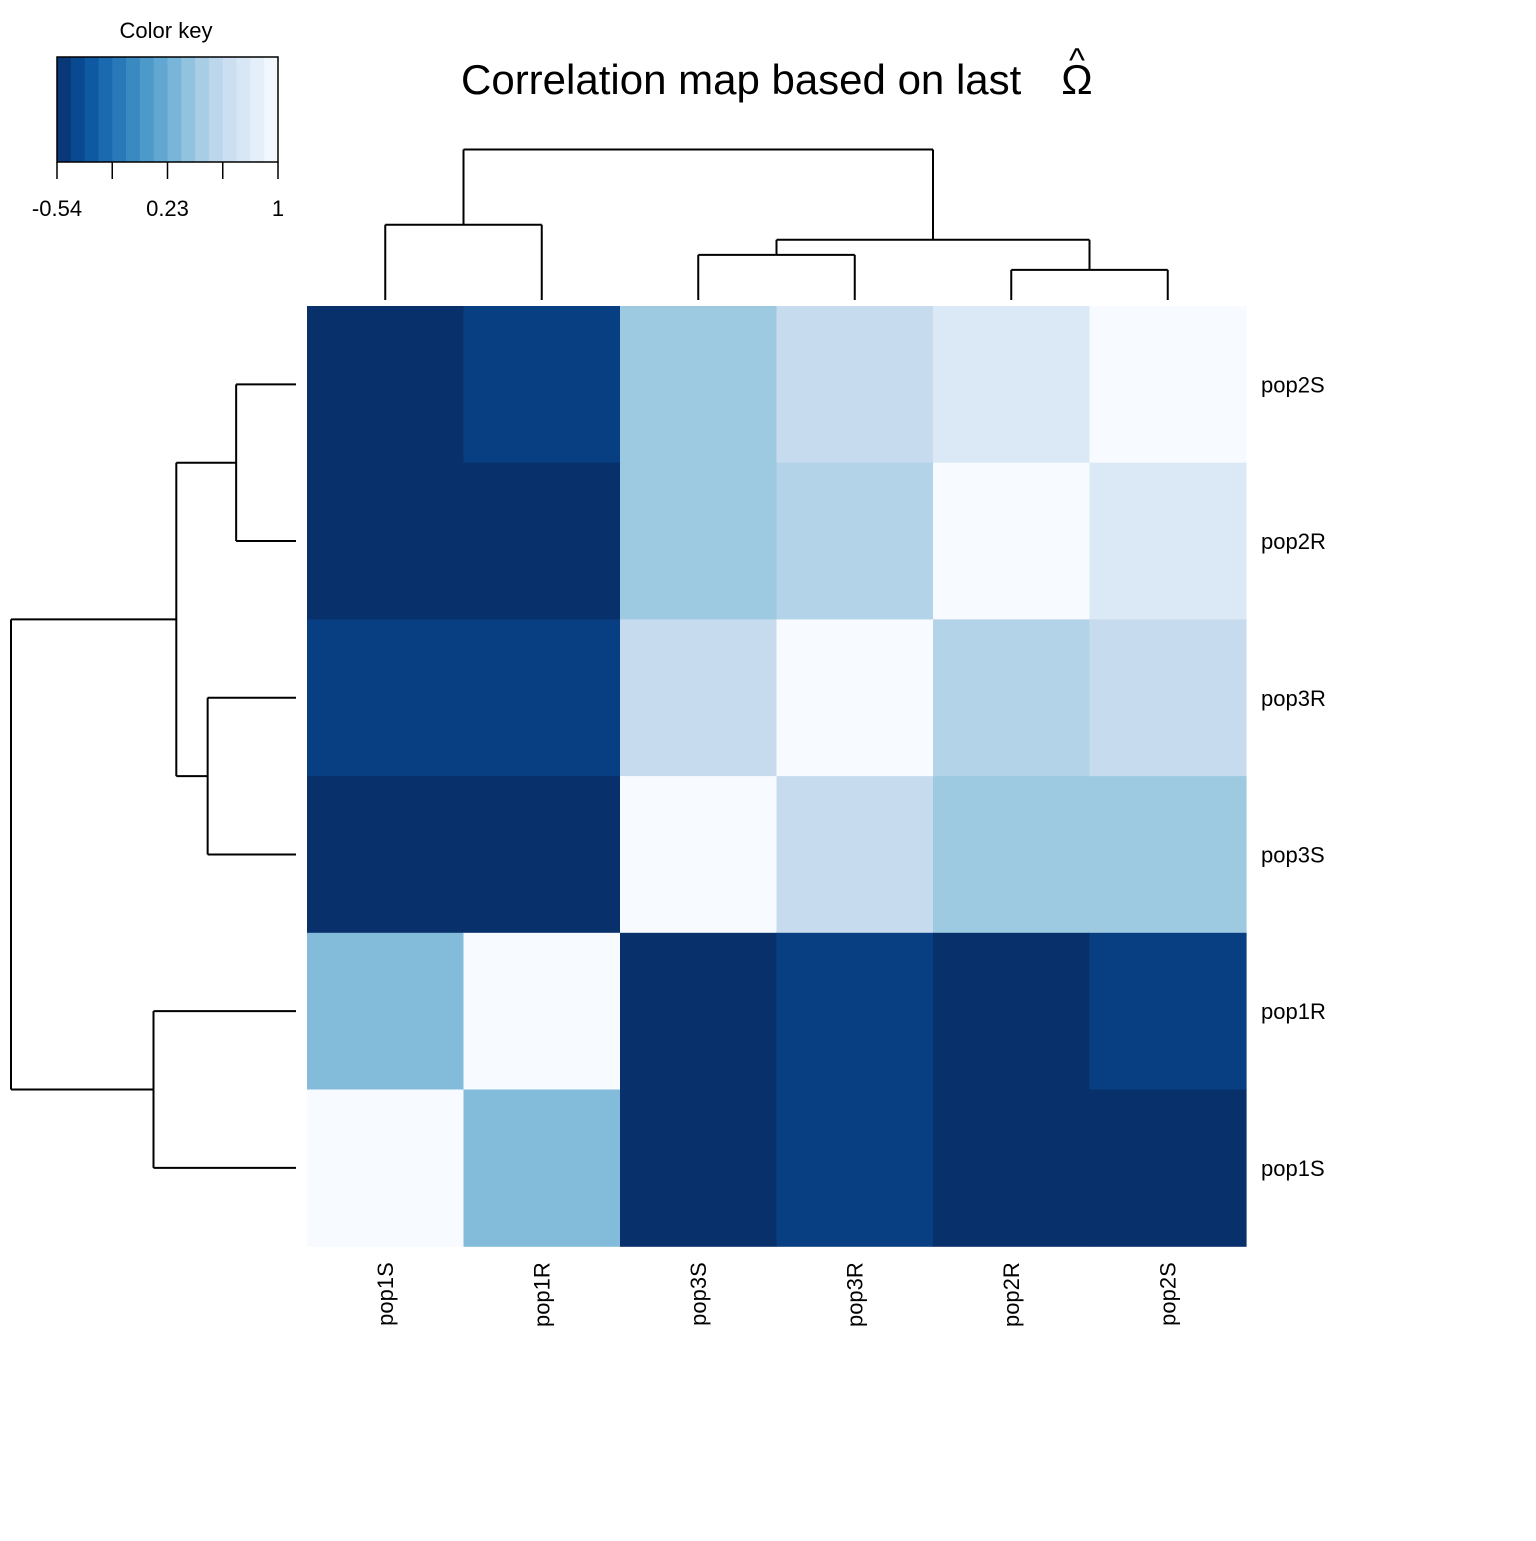 This screenshot has width=1536, height=1541. I want to click on row-label: pop3R, so click(1293, 698).